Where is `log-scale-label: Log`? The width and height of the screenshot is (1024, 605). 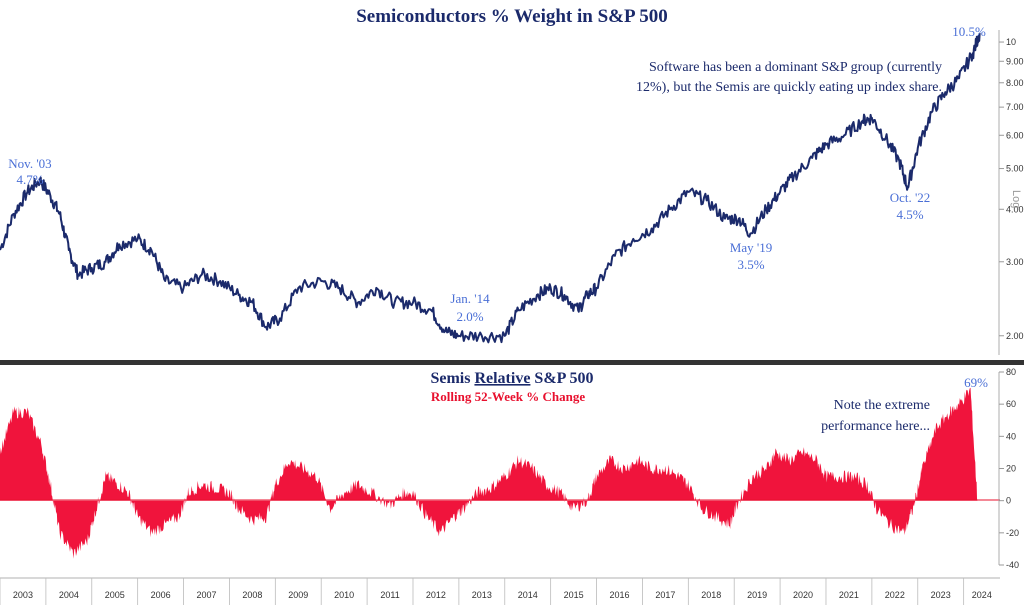
log-scale-label: Log is located at coordinates (1016, 199).